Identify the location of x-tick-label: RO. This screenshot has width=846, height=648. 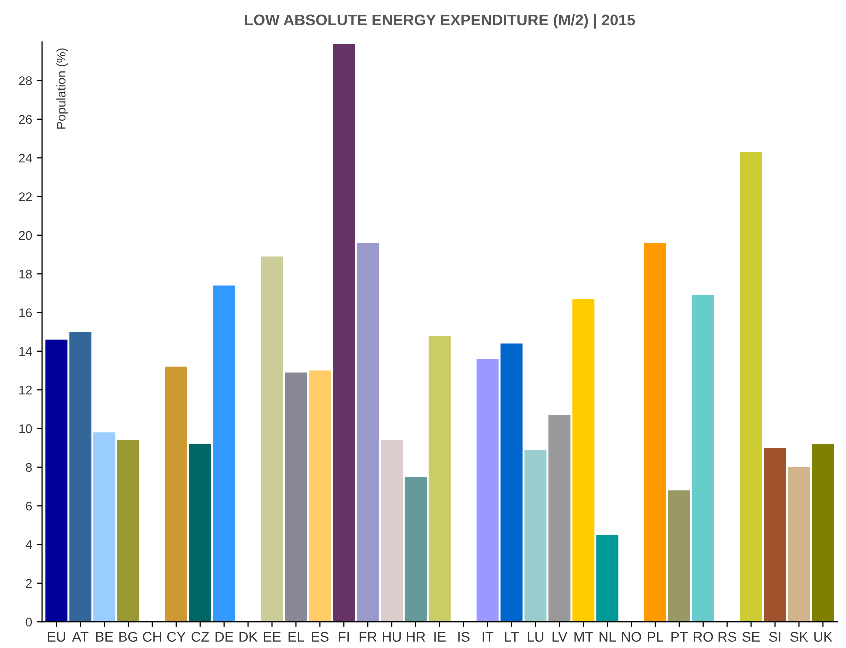
(704, 637).